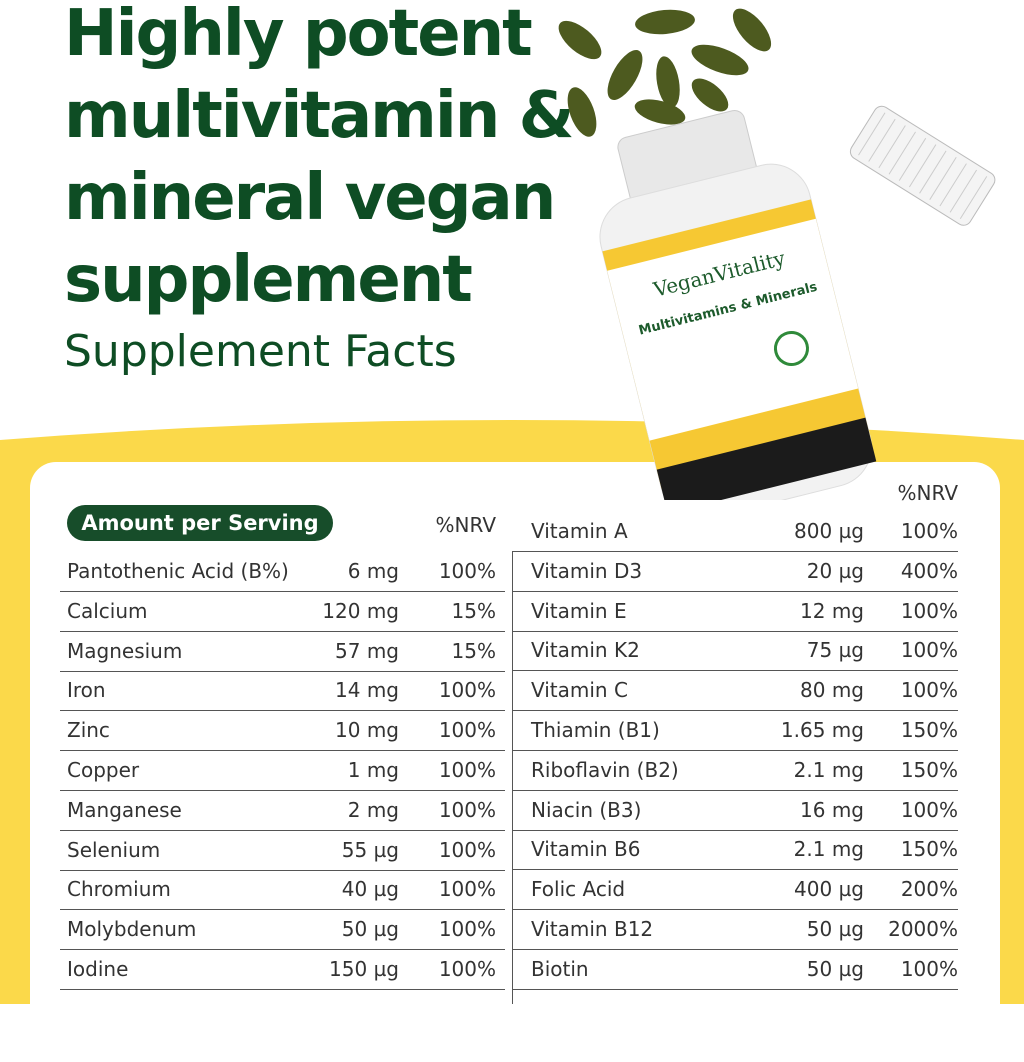 The width and height of the screenshot is (1024, 1062). What do you see at coordinates (132, 929) in the screenshot?
I see `nutrient-name: Molybdenum` at bounding box center [132, 929].